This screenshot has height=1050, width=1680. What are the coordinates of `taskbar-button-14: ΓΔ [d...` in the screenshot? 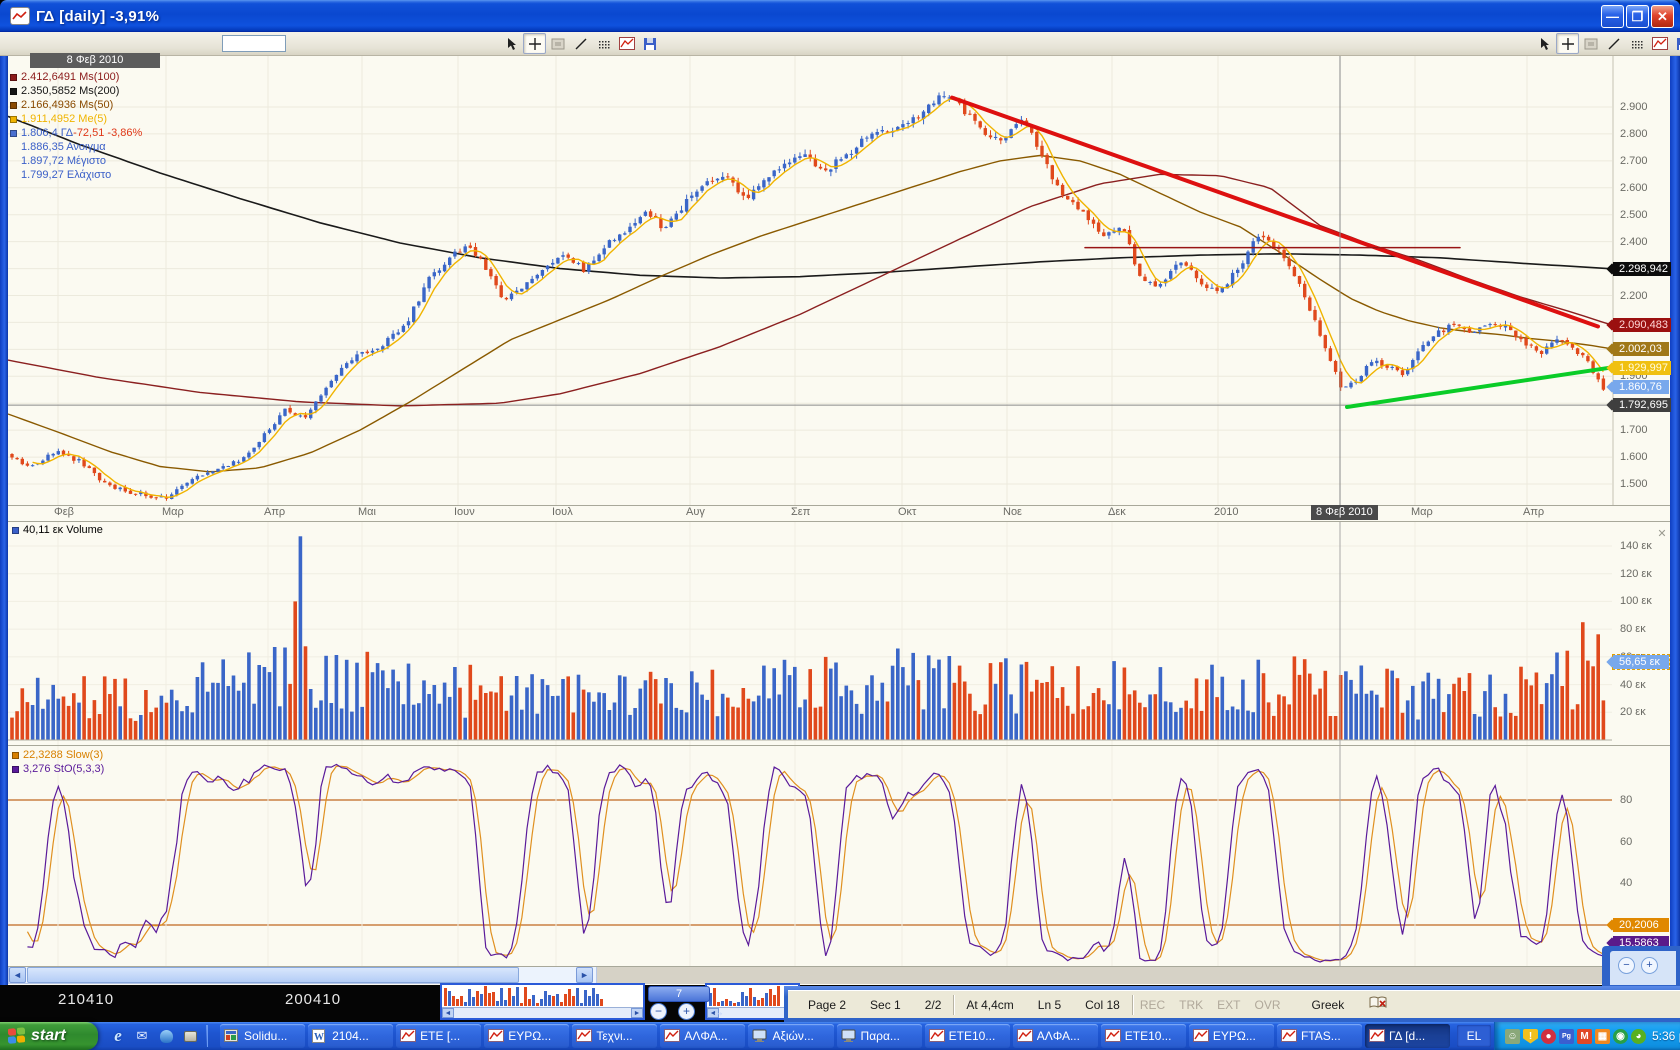 It's located at (1408, 1036).